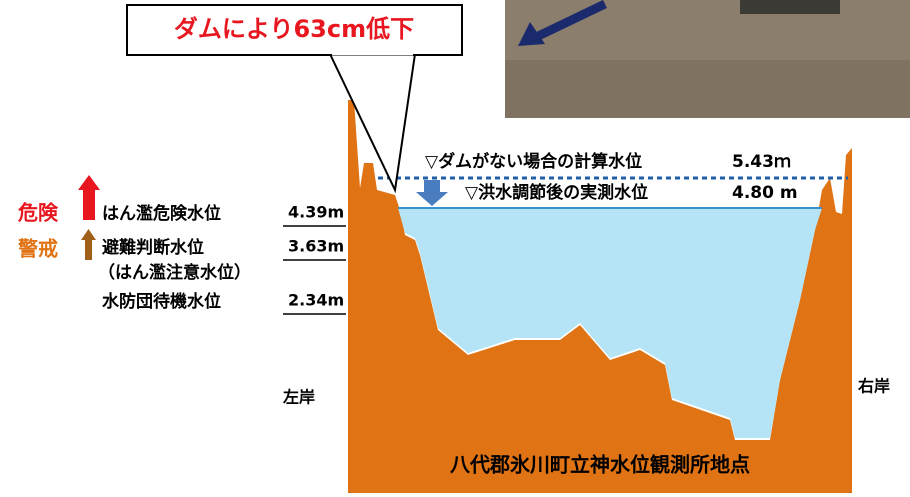 This screenshot has width=910, height=497. I want to click on warning-arrow, so click(88, 244).